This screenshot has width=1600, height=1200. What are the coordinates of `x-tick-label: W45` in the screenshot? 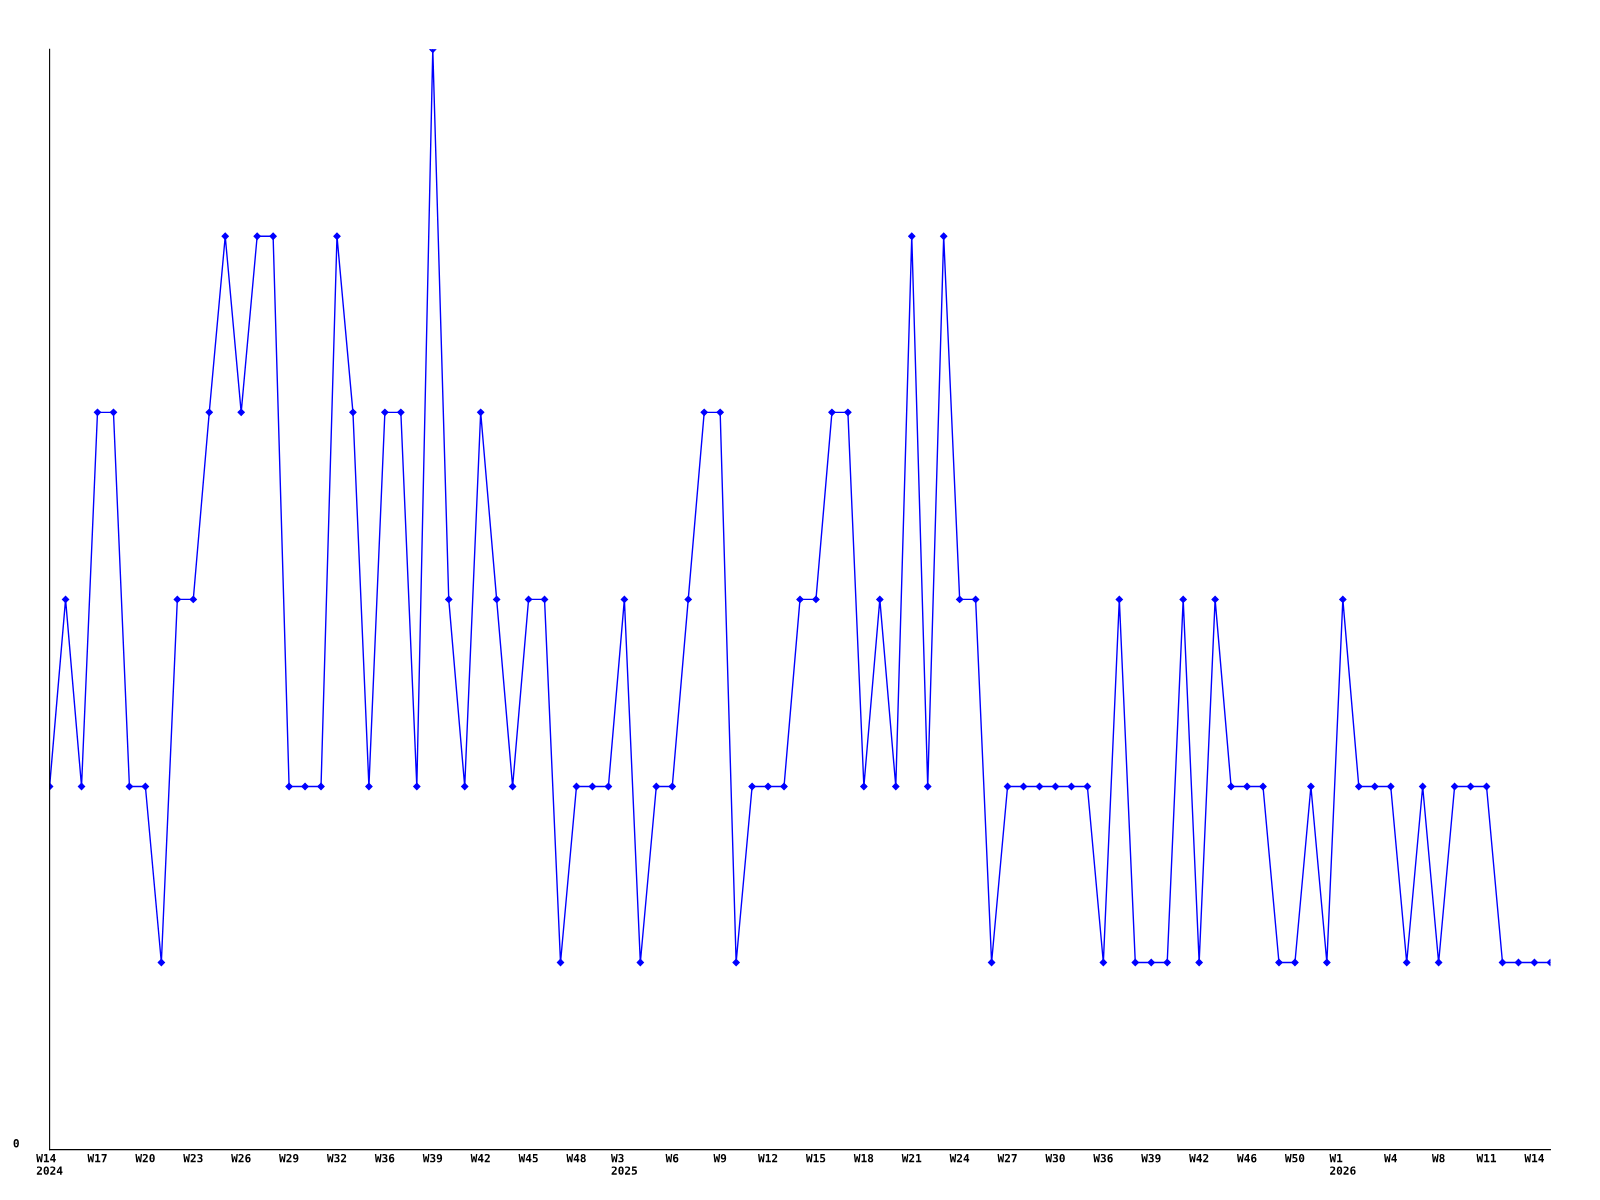 It's located at (528, 1158).